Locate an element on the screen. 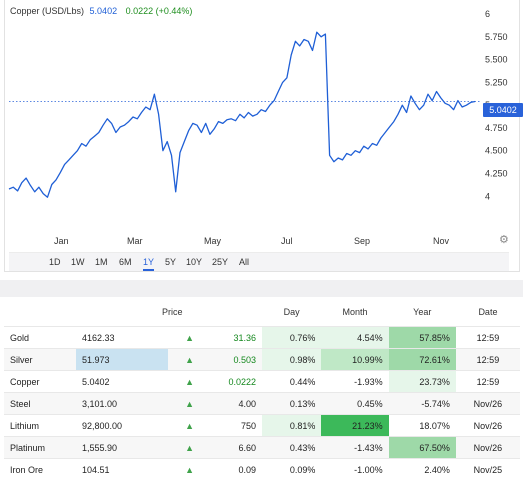  commodity-name: Copper is located at coordinates (40, 381).